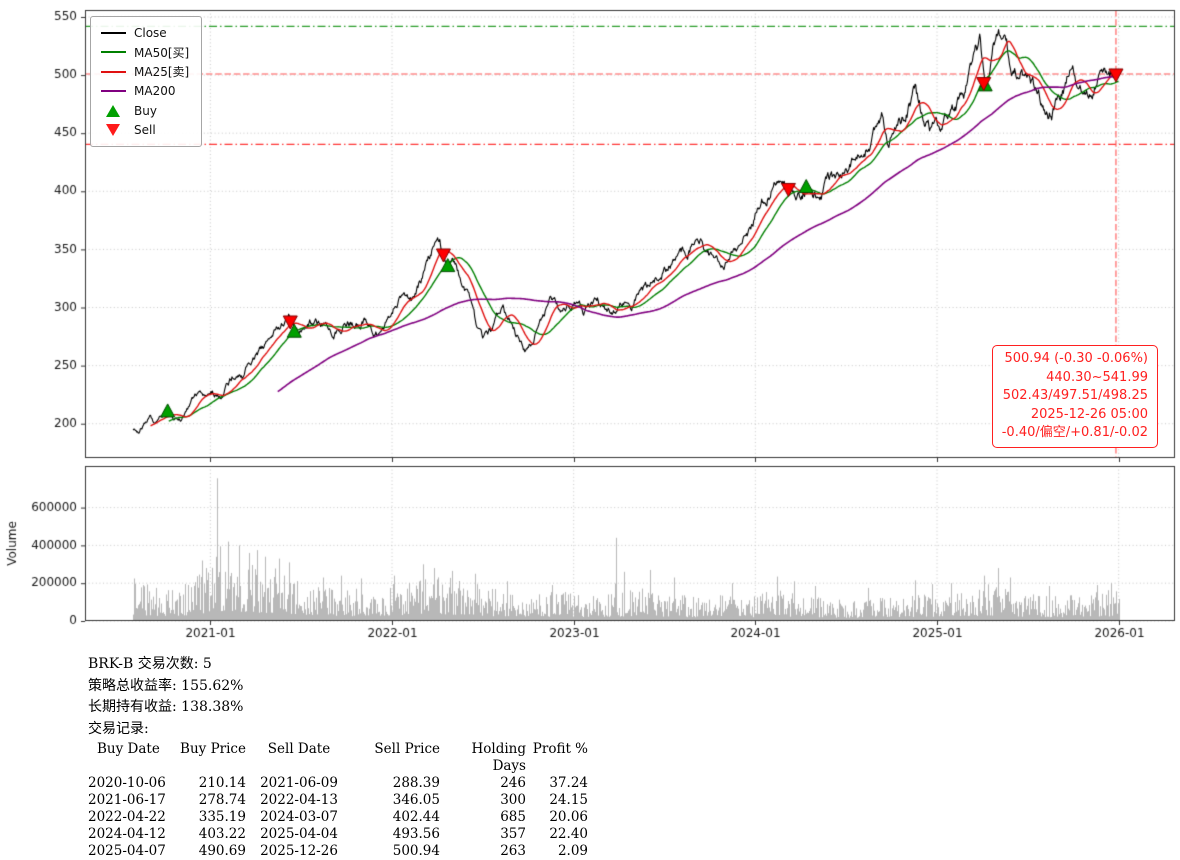 This screenshot has height=860, width=1180. I want to click on trade-cell: 2020-10-06, so click(127, 783).